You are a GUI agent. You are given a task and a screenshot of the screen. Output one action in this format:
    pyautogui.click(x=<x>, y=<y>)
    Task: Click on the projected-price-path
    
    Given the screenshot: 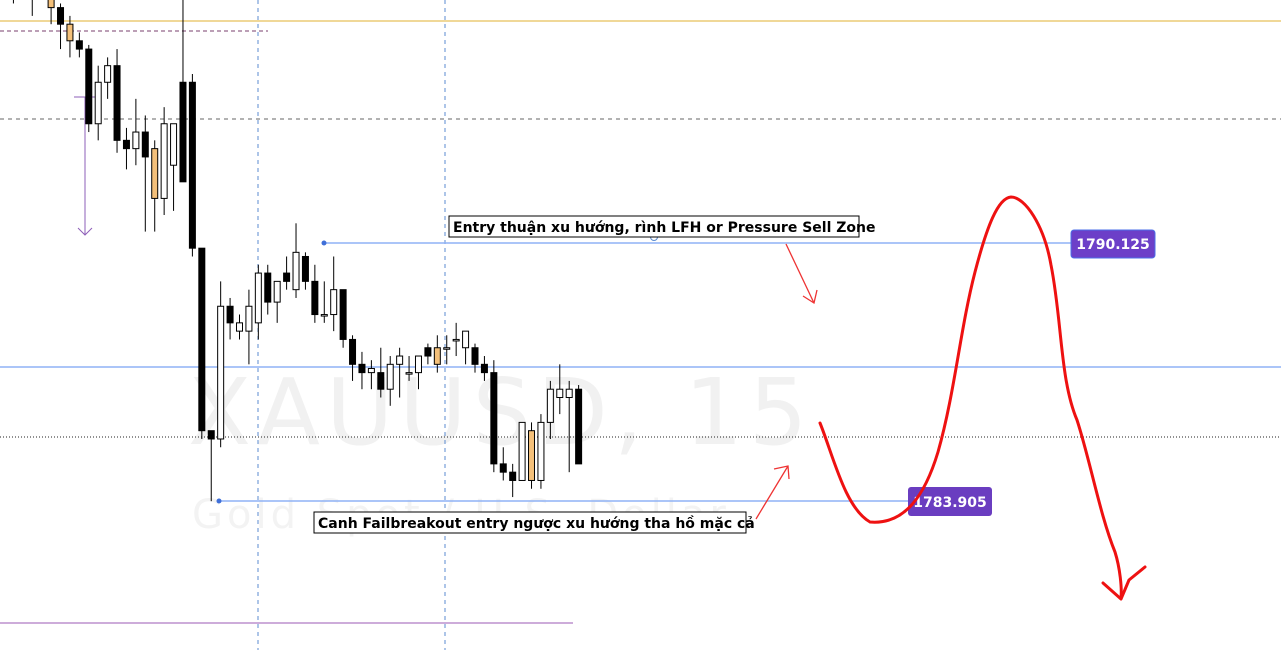 What is the action you would take?
    pyautogui.click(x=970, y=397)
    